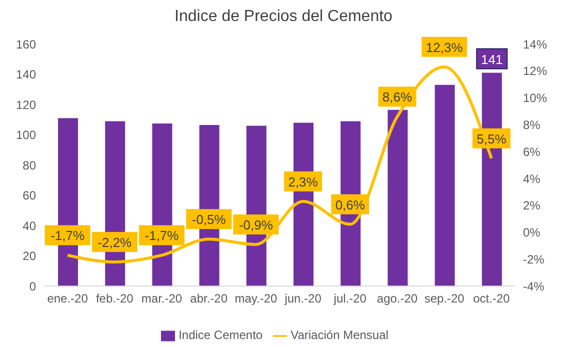  Describe the element at coordinates (491, 299) in the screenshot. I see `x-tick-label: oct.-20` at that location.